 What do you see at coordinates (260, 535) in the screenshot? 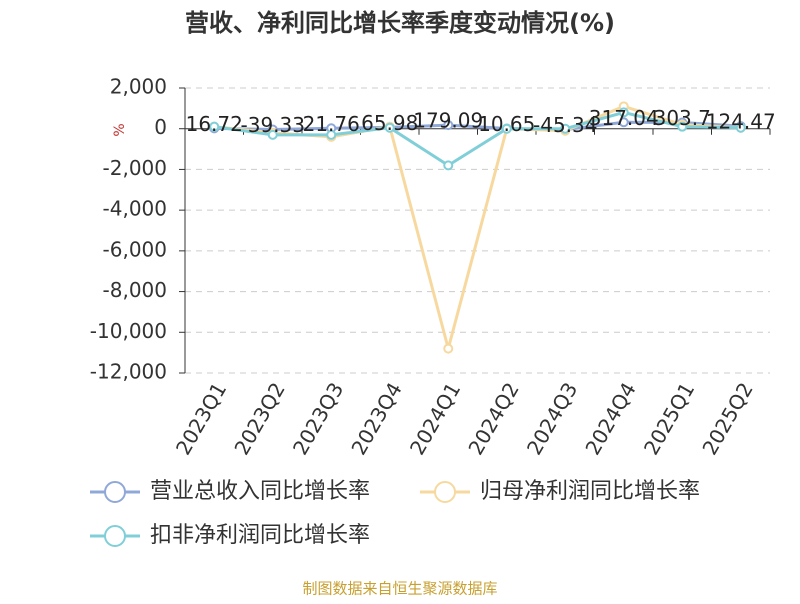
I see `legend-label: 扣非净利润同比增长率` at bounding box center [260, 535].